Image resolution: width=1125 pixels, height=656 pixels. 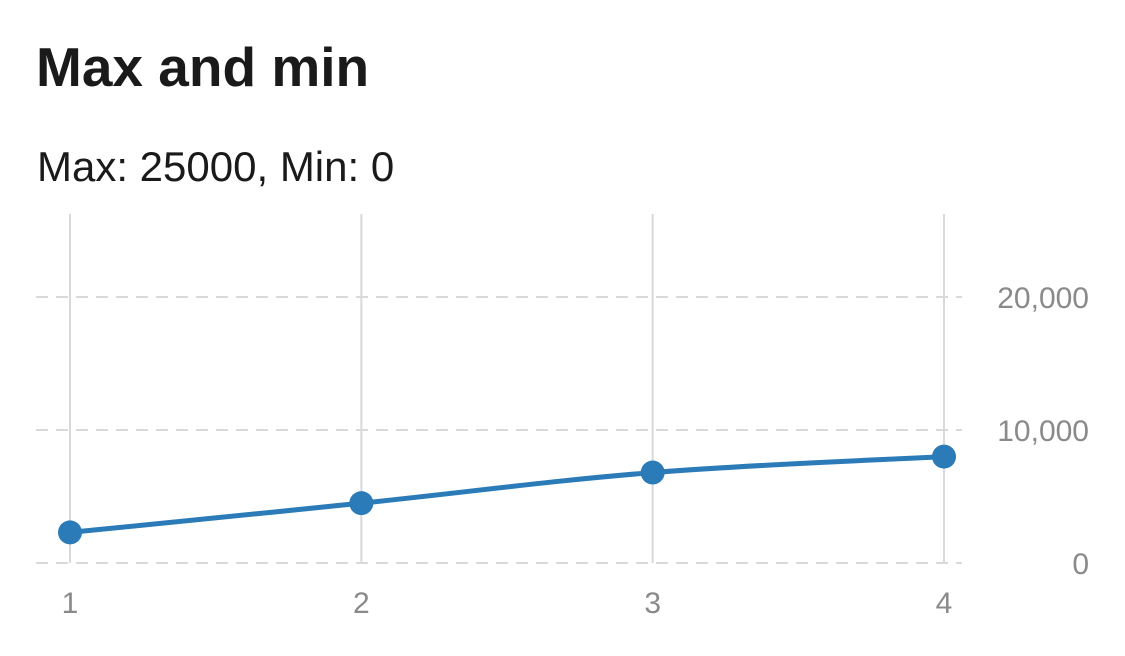 I want to click on y-tick-label-3: 20,000, so click(x=1043, y=298).